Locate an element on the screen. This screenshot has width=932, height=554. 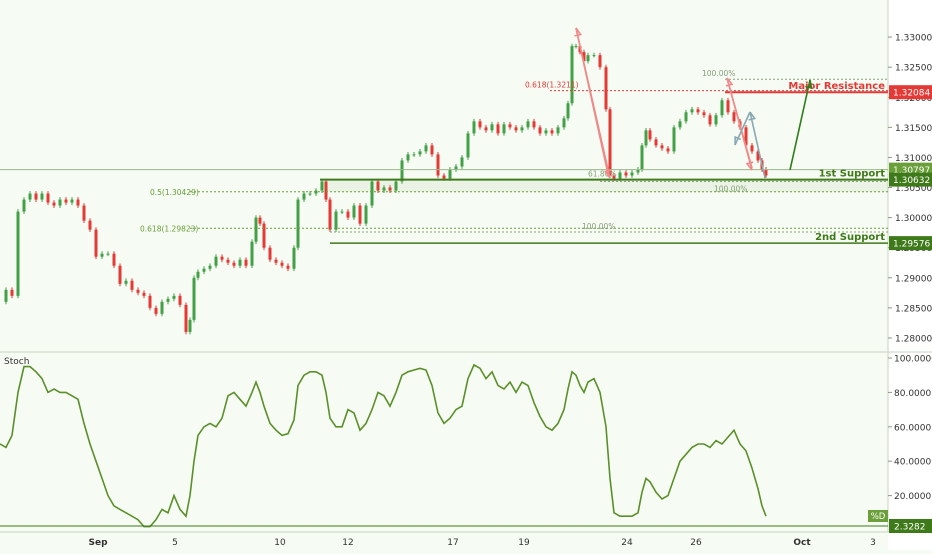
fib-level-label: 61.80% is located at coordinates (602, 174).